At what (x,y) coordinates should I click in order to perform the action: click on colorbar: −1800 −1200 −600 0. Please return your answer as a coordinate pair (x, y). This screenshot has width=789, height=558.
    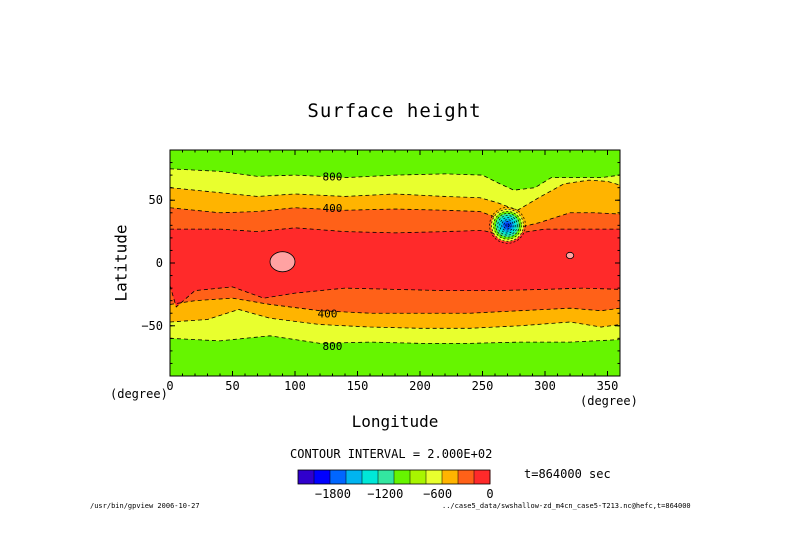
    Looking at the image, I should click on (395, 485).